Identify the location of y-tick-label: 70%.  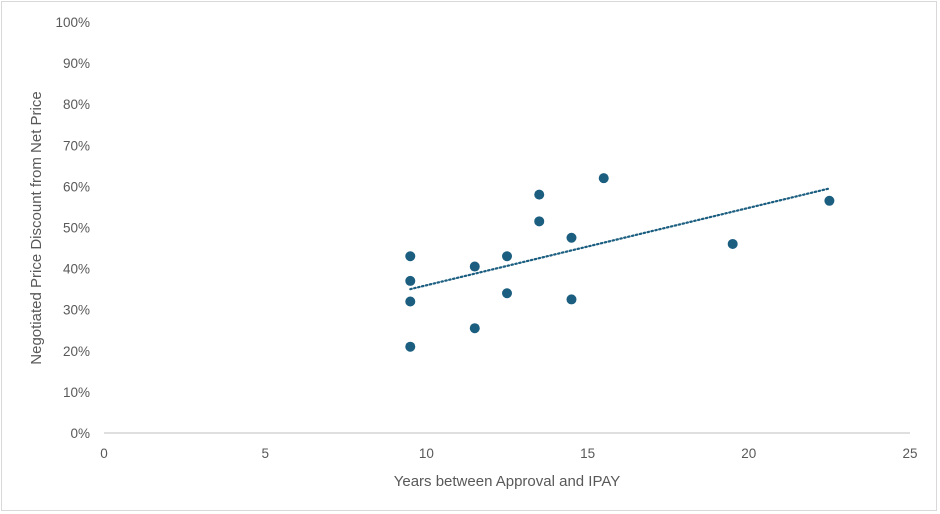
(76, 145).